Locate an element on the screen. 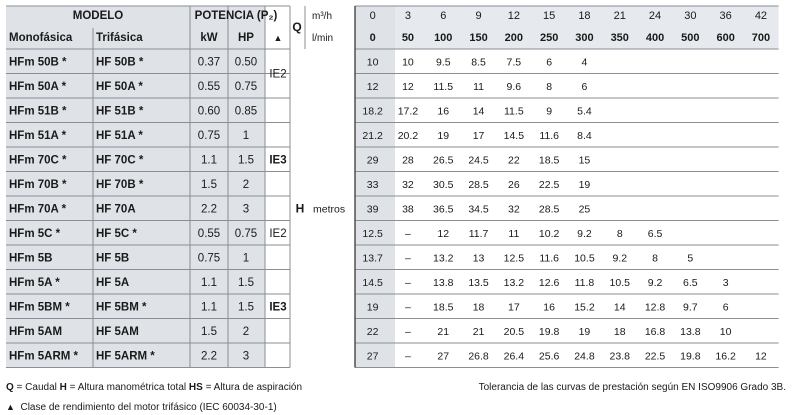 The image size is (800, 415). shade-q-first is located at coordinates (375, 27).